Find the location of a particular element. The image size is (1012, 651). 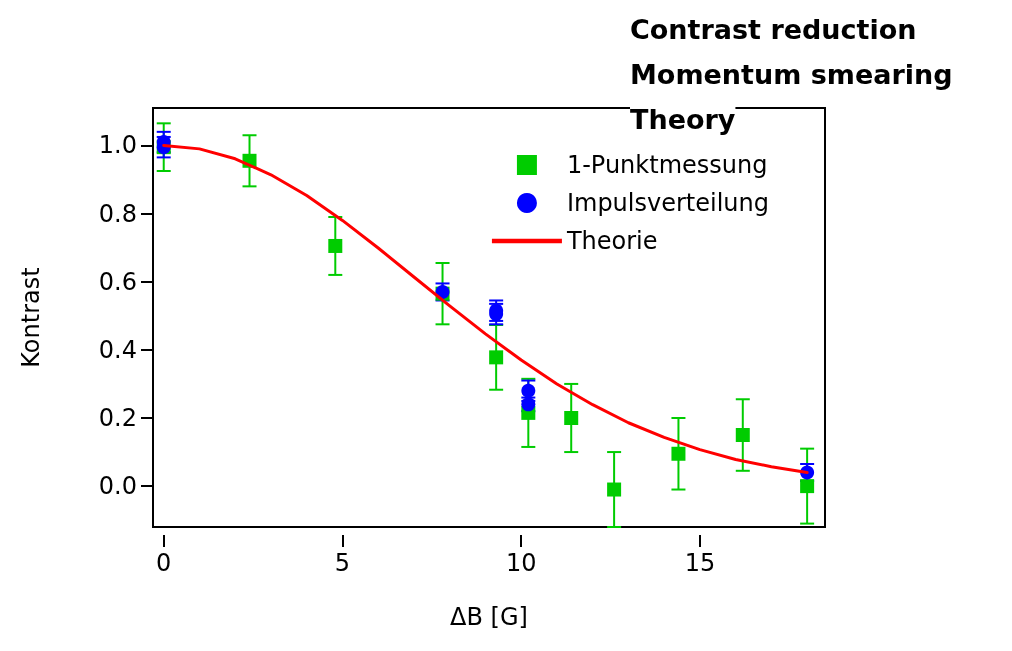

y-tick-label: 0.4 is located at coordinates (117, 349).